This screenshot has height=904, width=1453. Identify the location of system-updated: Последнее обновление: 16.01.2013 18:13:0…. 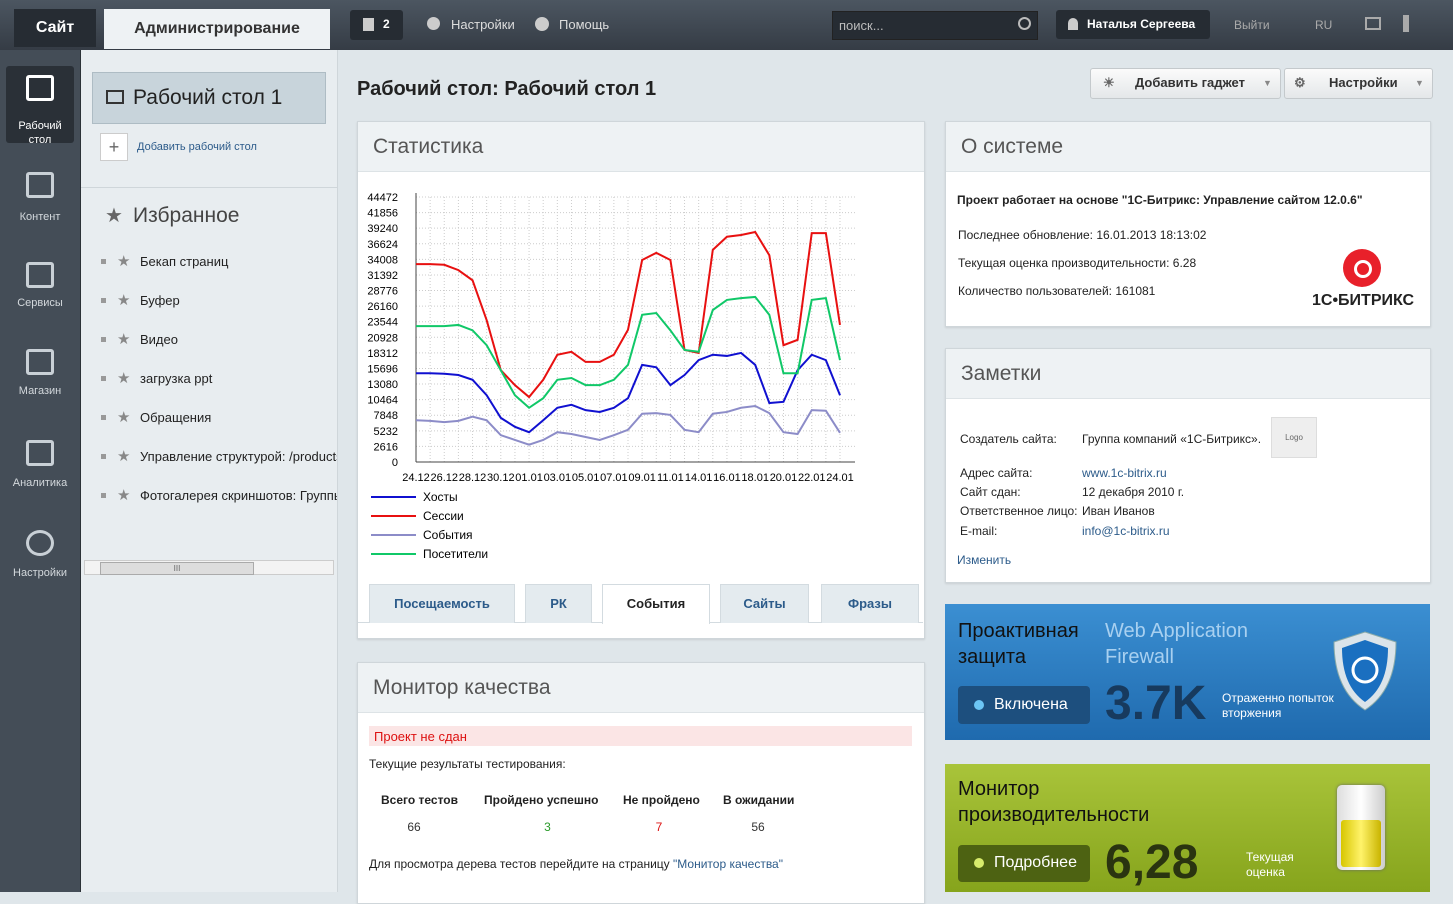
(1082, 235).